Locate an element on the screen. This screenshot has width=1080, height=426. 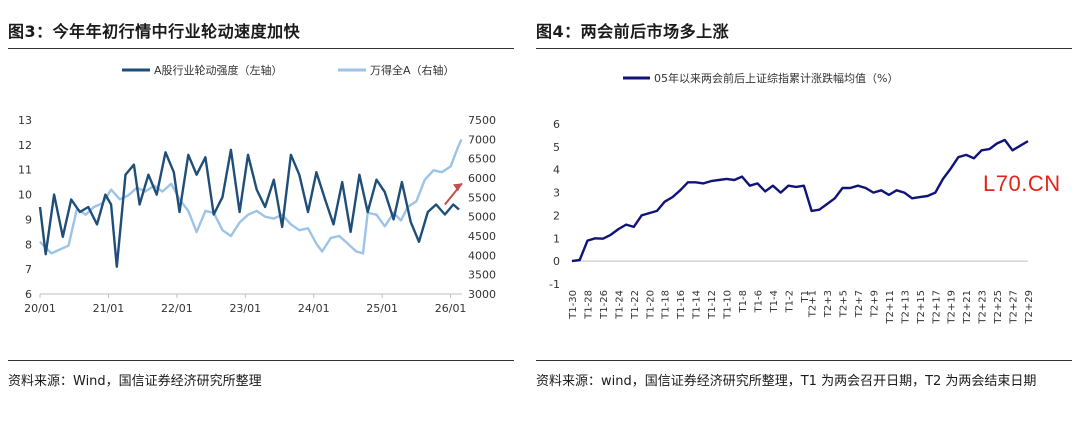
x-tick-label: 25/01 is located at coordinates (382, 308).